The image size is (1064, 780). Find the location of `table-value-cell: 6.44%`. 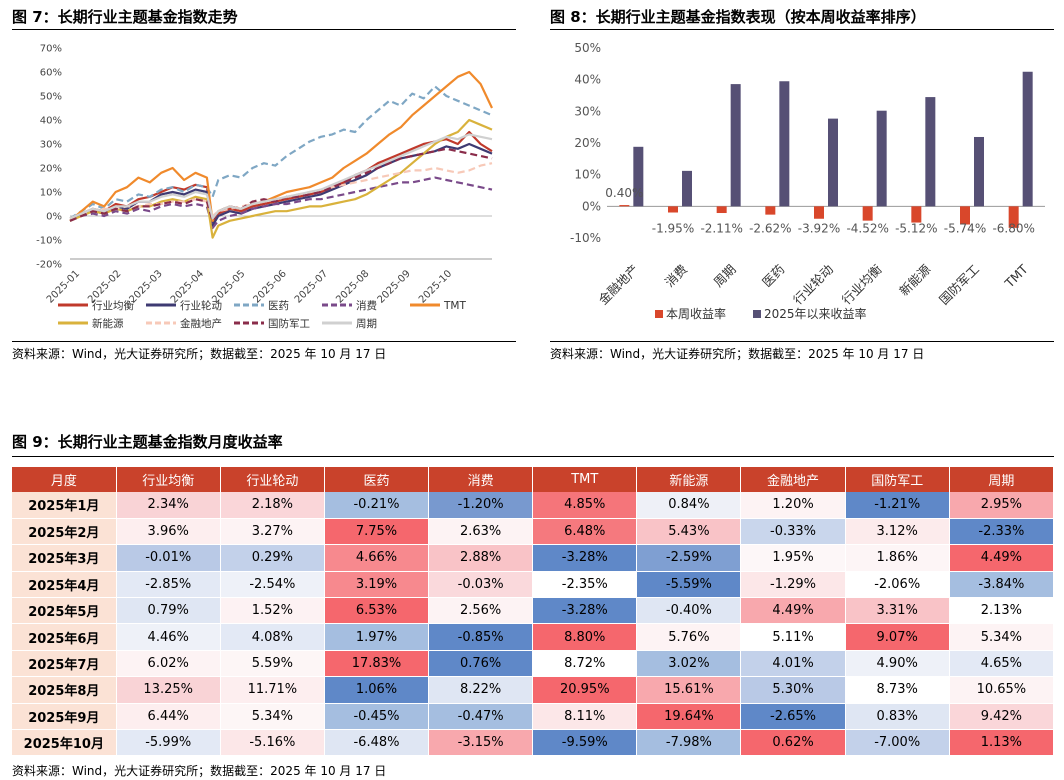

table-value-cell: 6.44% is located at coordinates (168, 717).